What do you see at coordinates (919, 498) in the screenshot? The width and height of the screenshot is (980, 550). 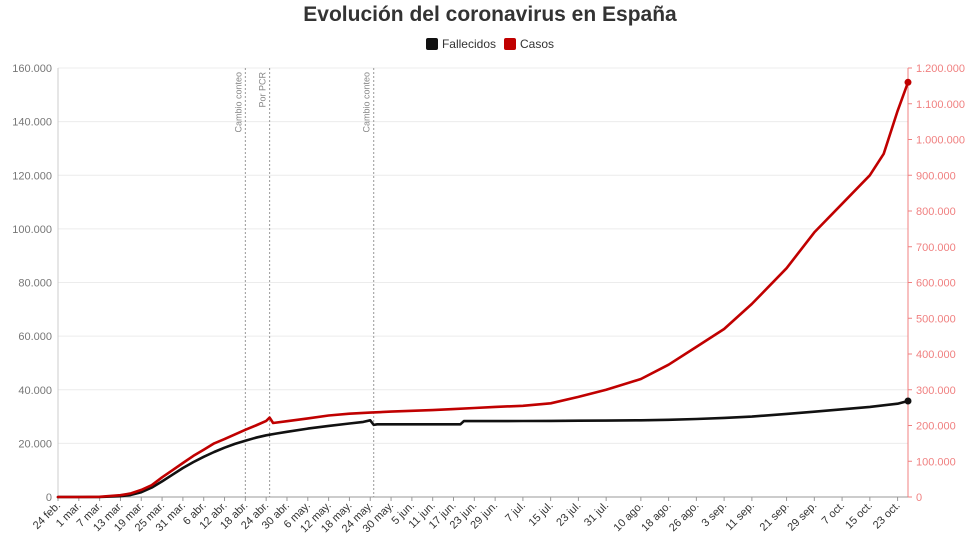 I see `y-right-tick-label: 0` at bounding box center [919, 498].